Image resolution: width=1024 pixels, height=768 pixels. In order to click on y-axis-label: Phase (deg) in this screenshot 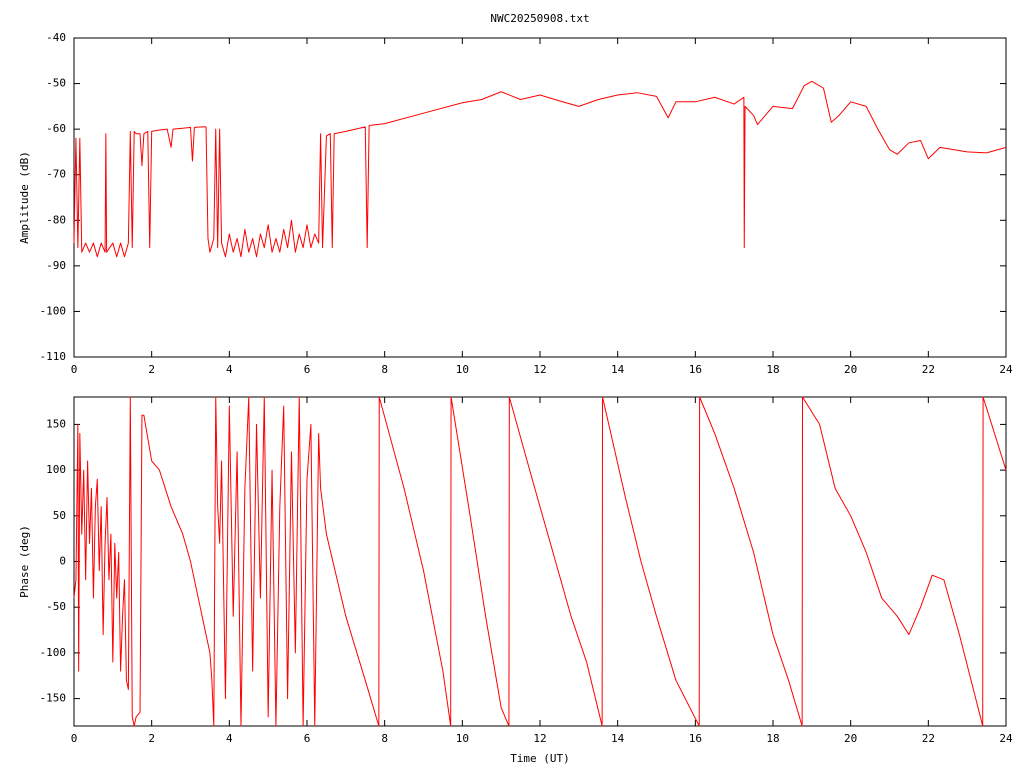, I will do `click(24, 561)`.